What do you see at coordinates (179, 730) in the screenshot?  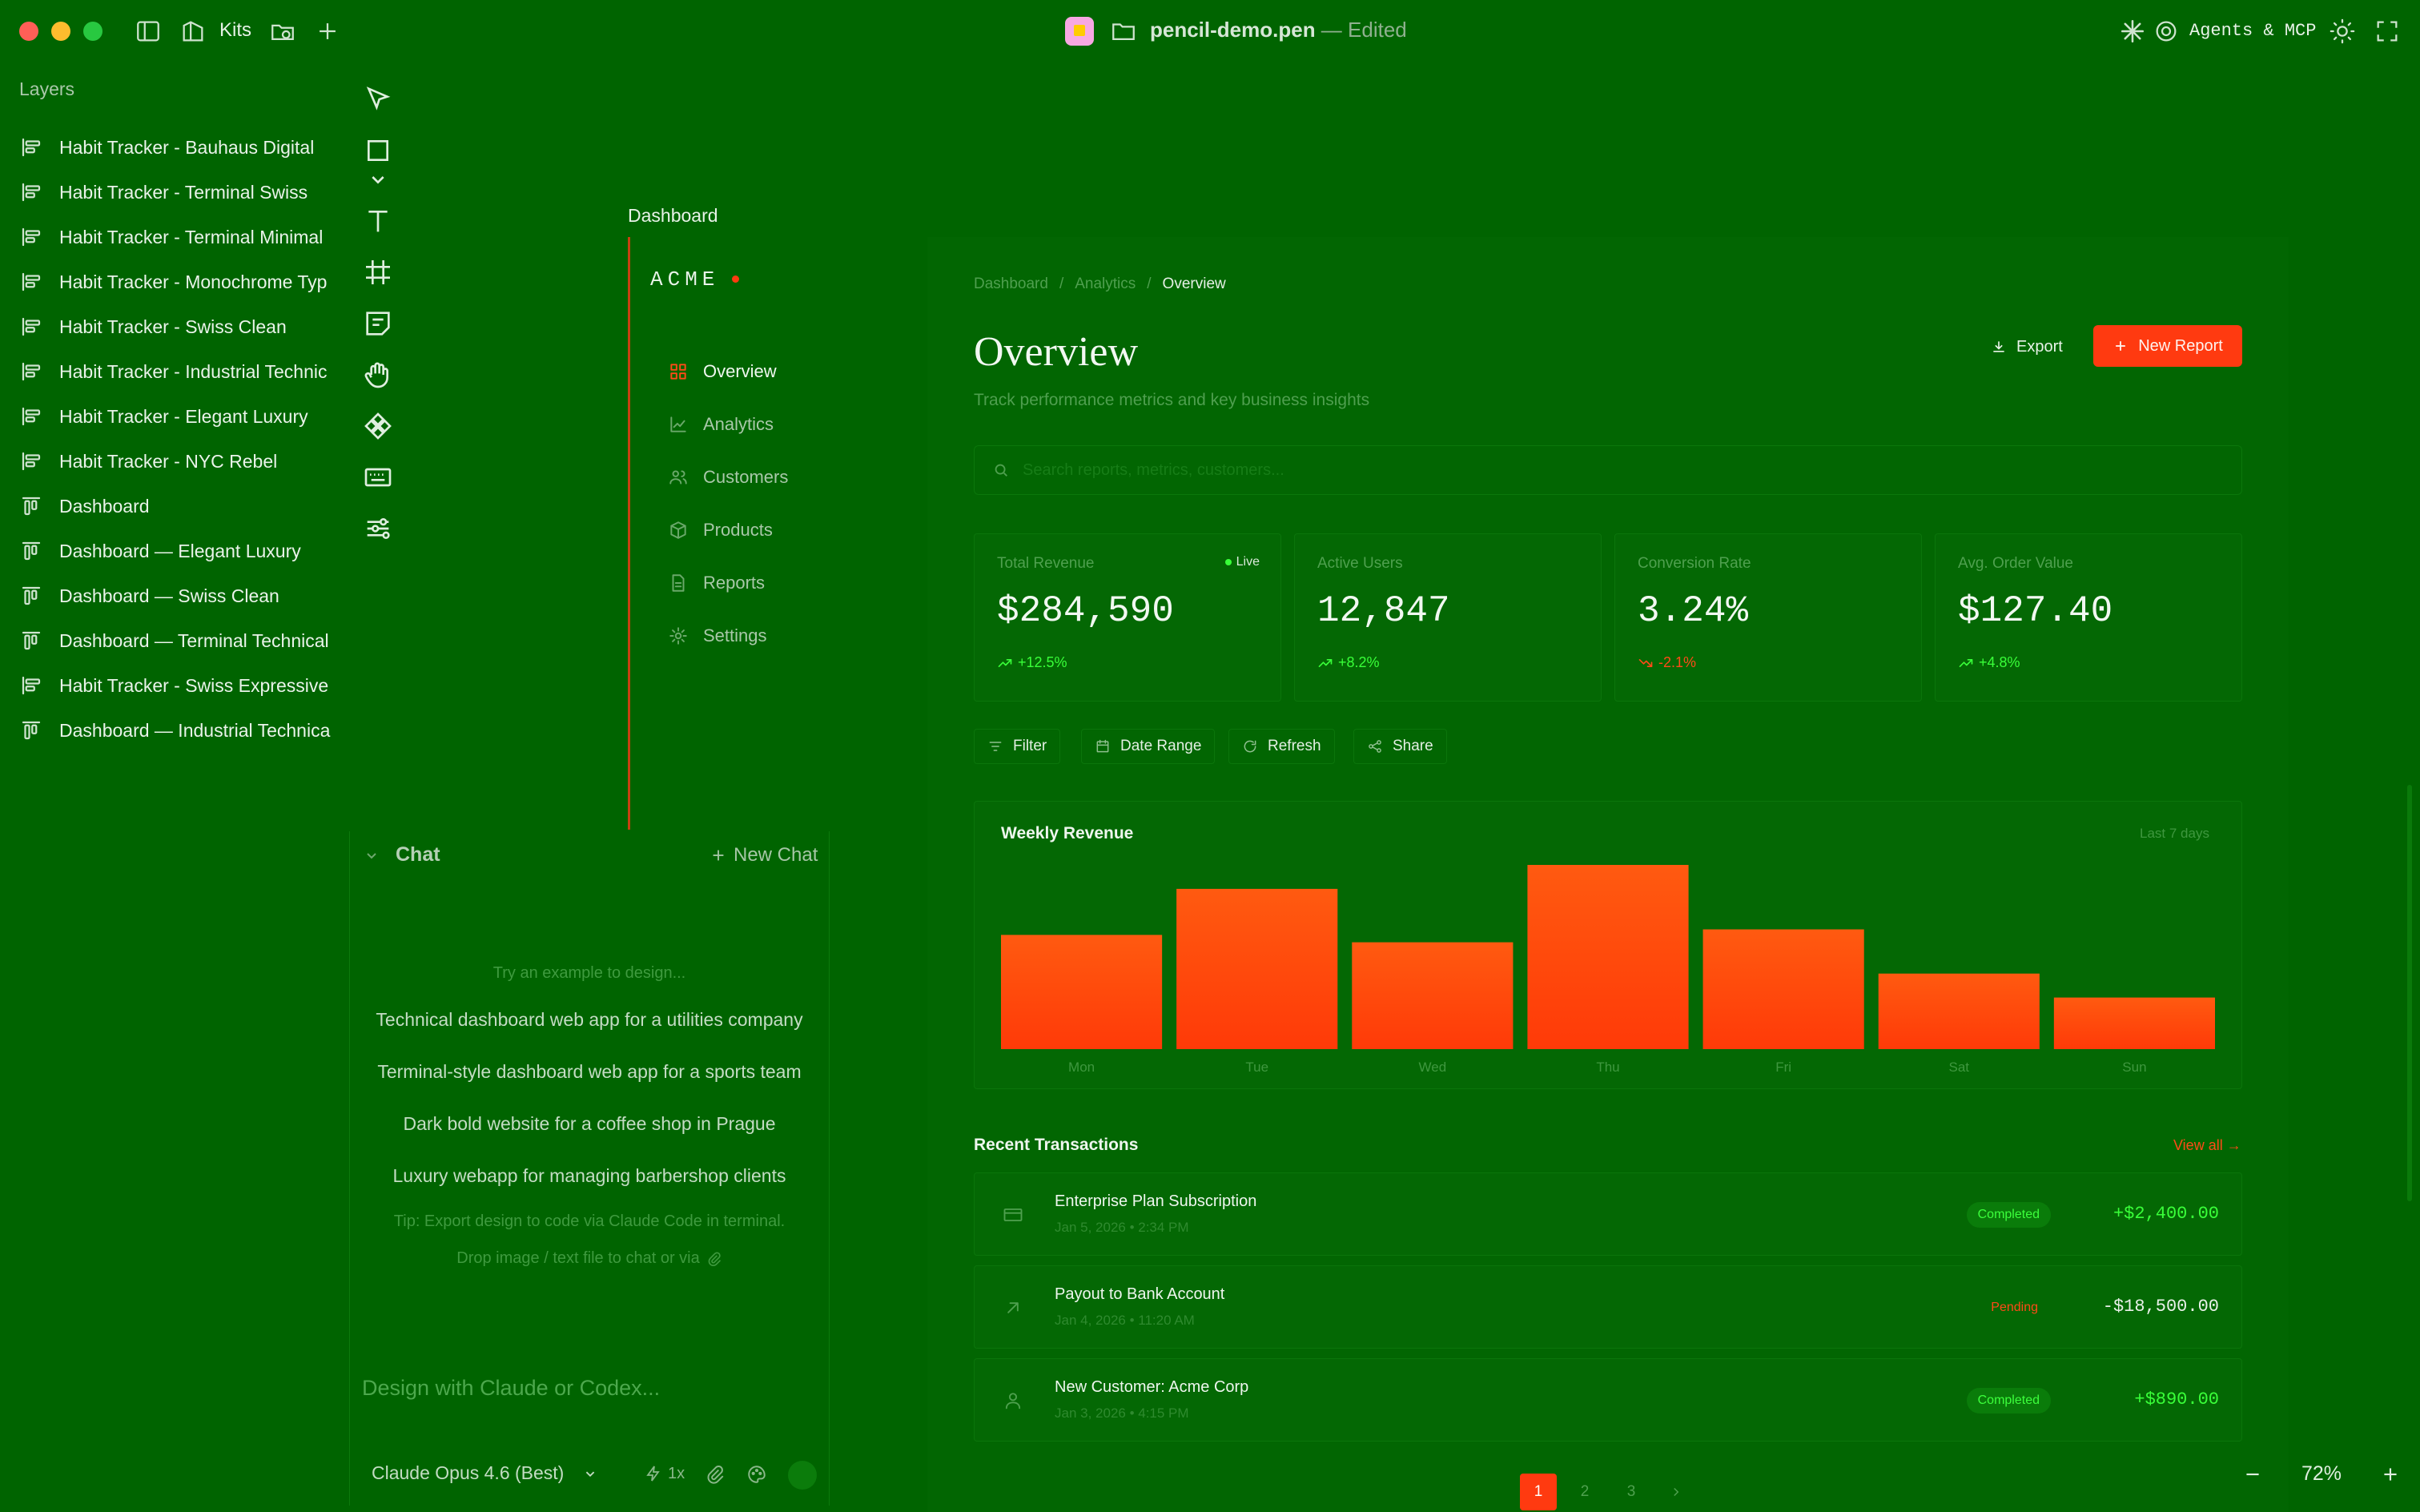 I see `layer-item: Dashboard — Industrial Technica` at bounding box center [179, 730].